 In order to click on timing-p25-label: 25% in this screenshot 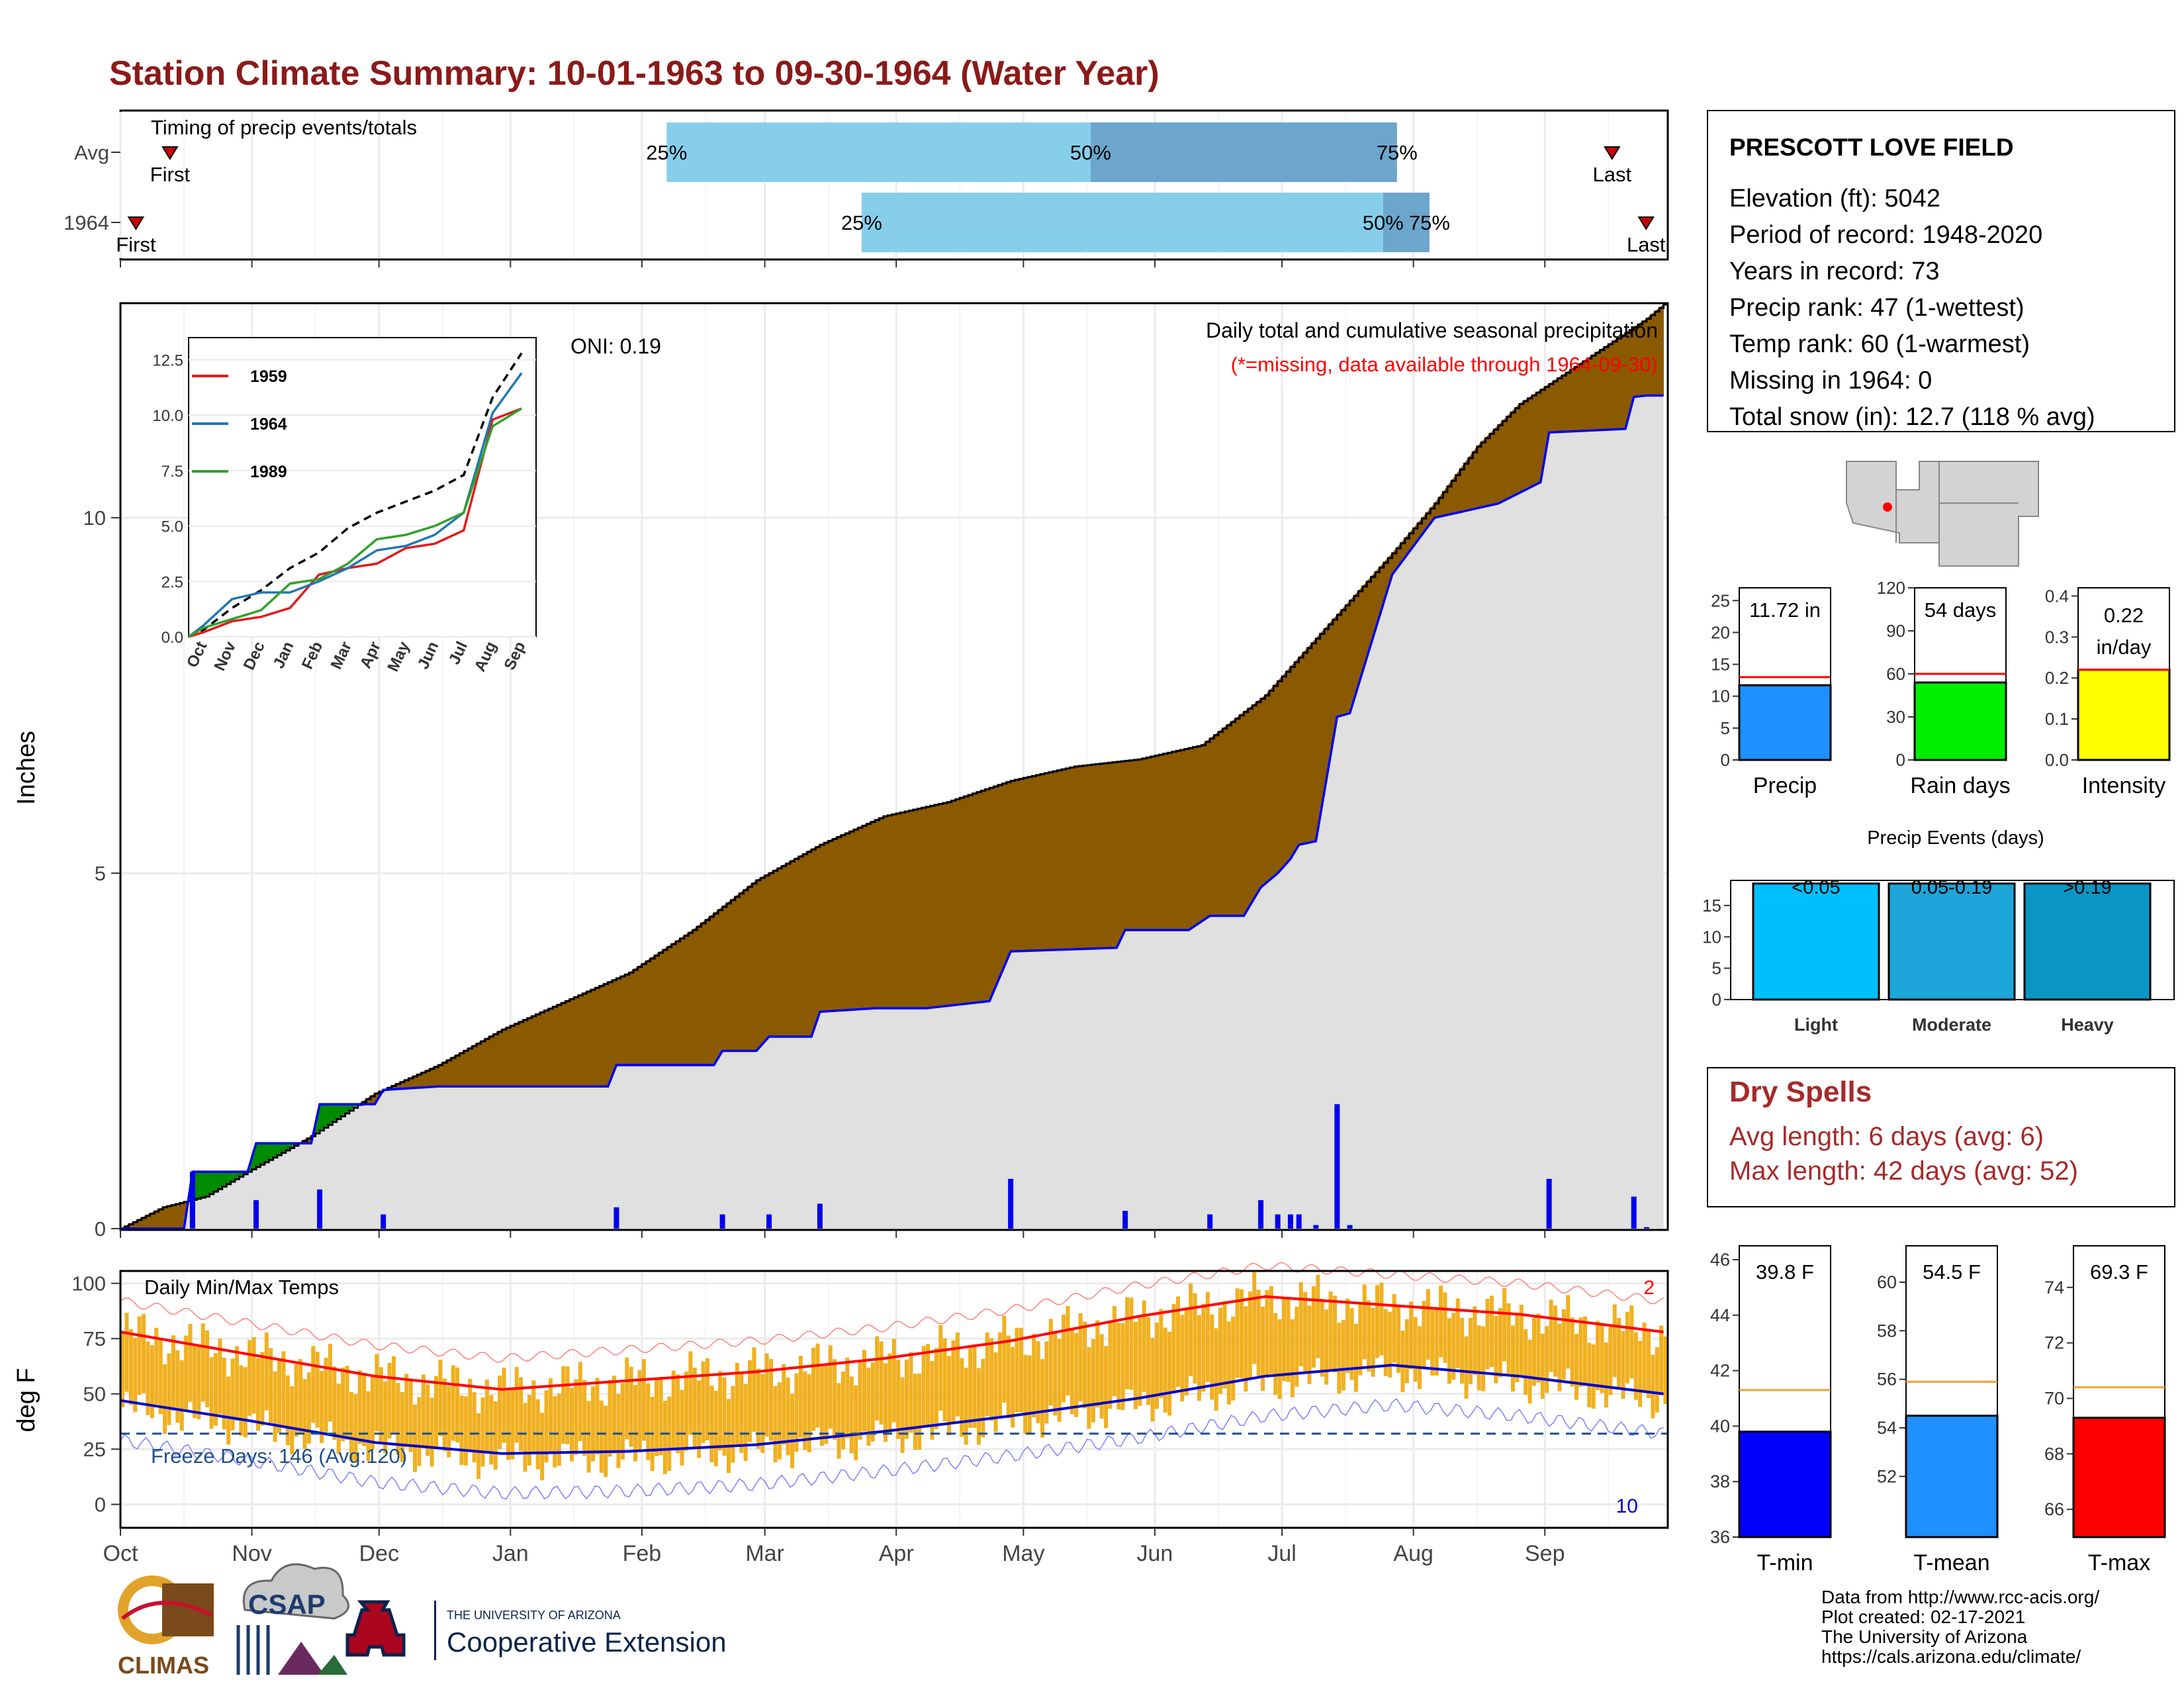, I will do `click(862, 222)`.